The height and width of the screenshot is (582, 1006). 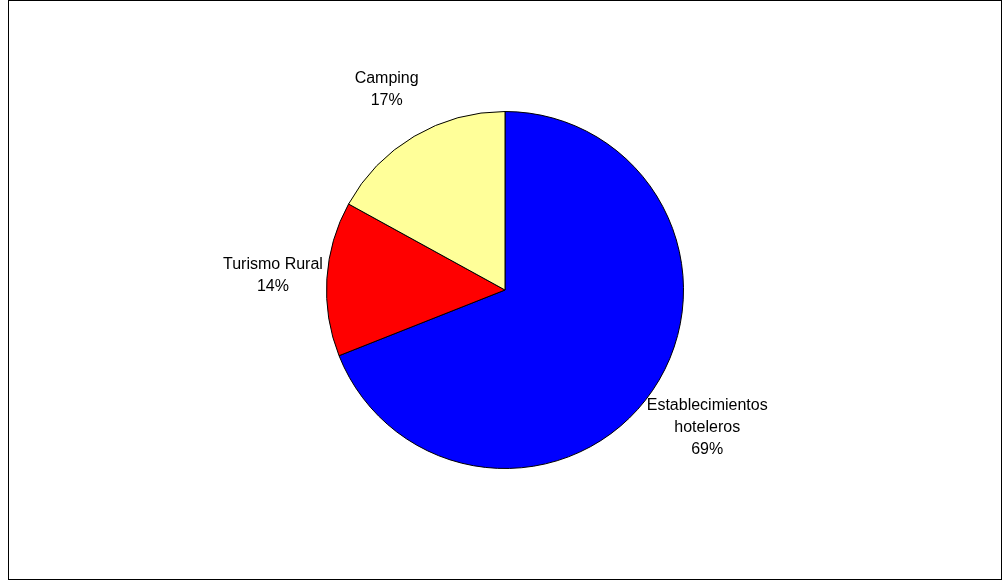 What do you see at coordinates (707, 448) in the screenshot?
I see `data-label: 69%` at bounding box center [707, 448].